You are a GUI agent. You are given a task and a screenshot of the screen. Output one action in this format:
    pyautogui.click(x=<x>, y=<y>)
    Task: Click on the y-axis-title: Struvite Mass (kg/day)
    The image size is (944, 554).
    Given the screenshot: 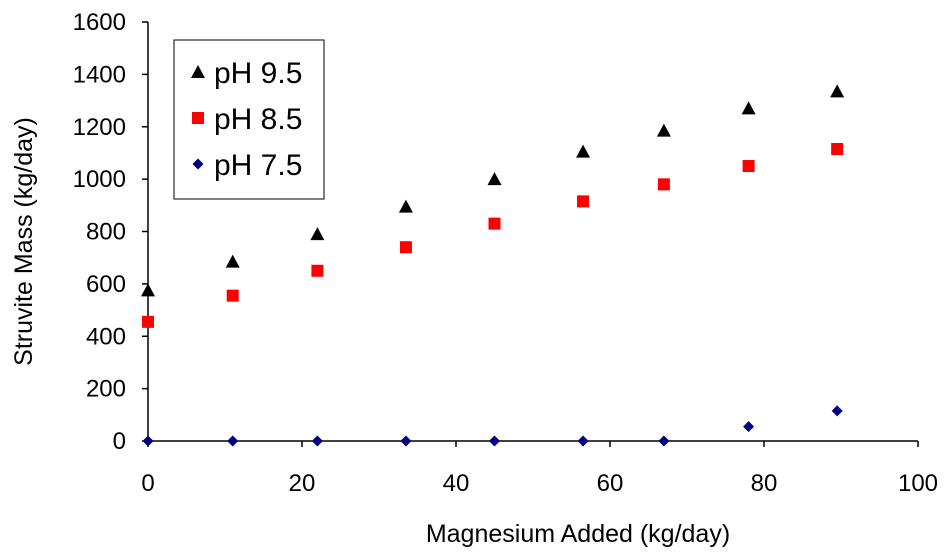 What is the action you would take?
    pyautogui.click(x=24, y=241)
    